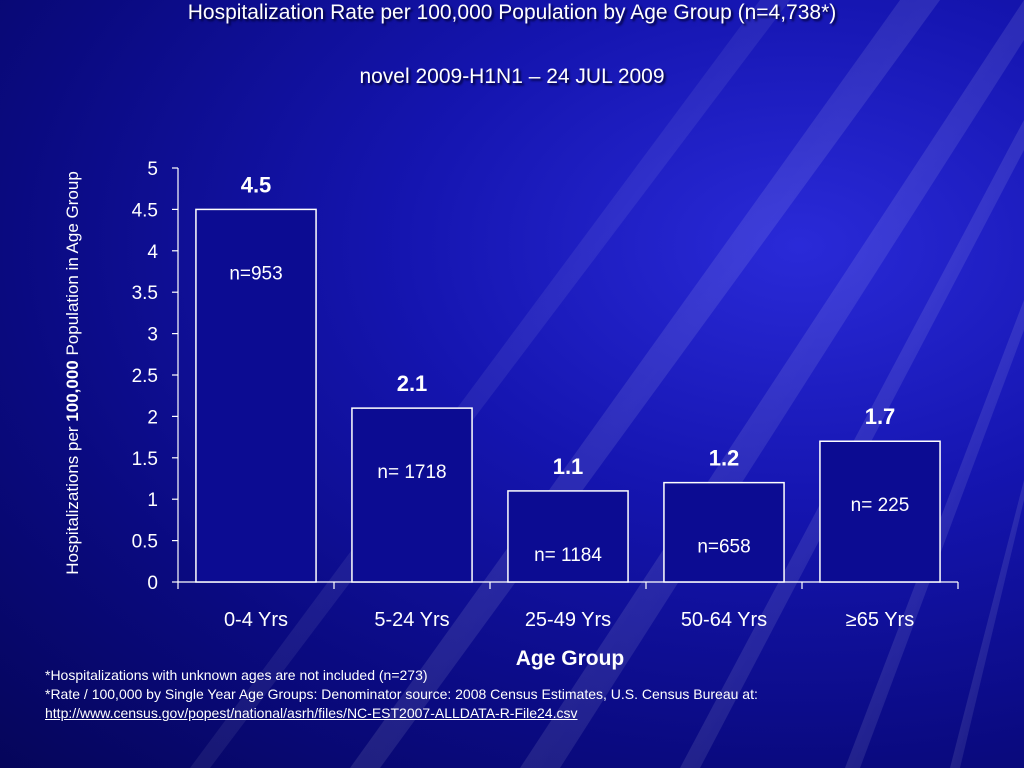  I want to click on y-tick-label: 2, so click(152, 417).